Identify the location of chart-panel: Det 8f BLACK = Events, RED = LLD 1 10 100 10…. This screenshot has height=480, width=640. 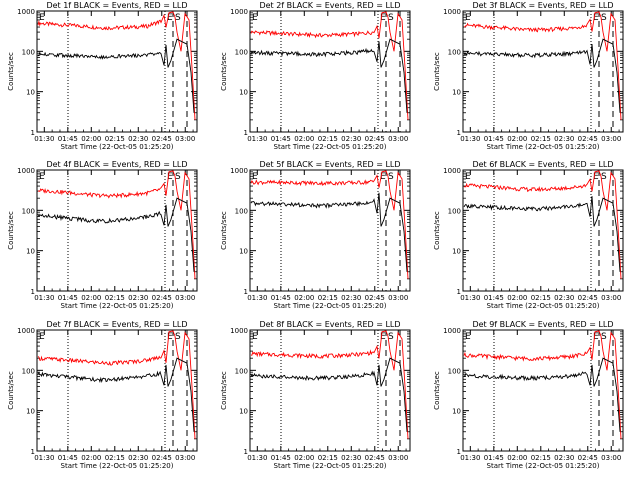
(315, 395).